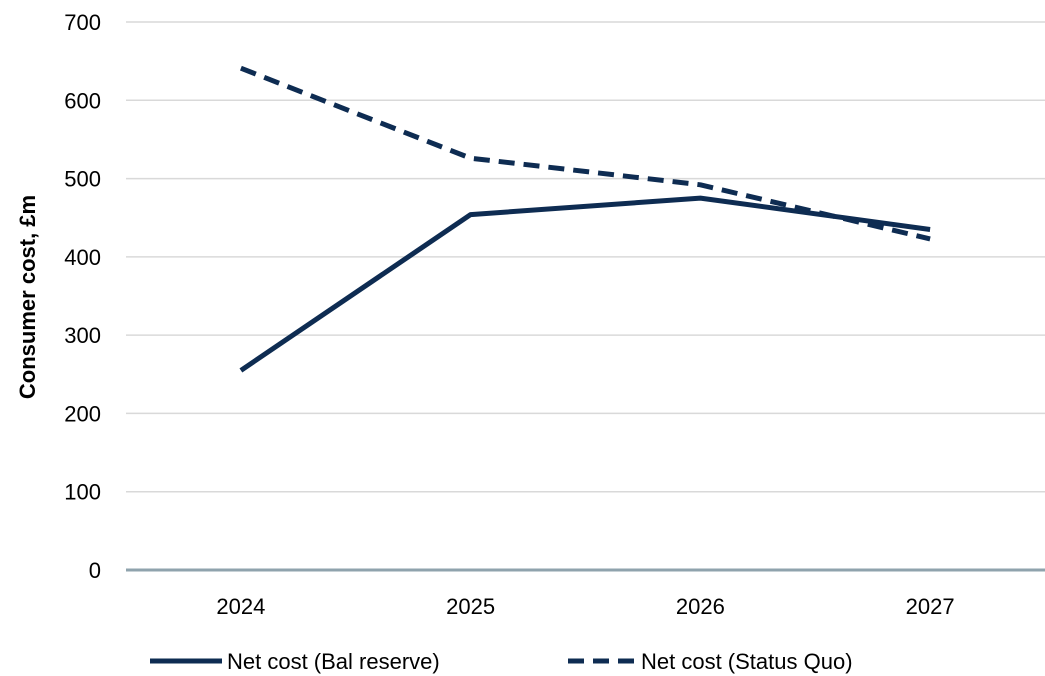 The height and width of the screenshot is (676, 1045). What do you see at coordinates (82, 179) in the screenshot?
I see `y-tick-label: 500` at bounding box center [82, 179].